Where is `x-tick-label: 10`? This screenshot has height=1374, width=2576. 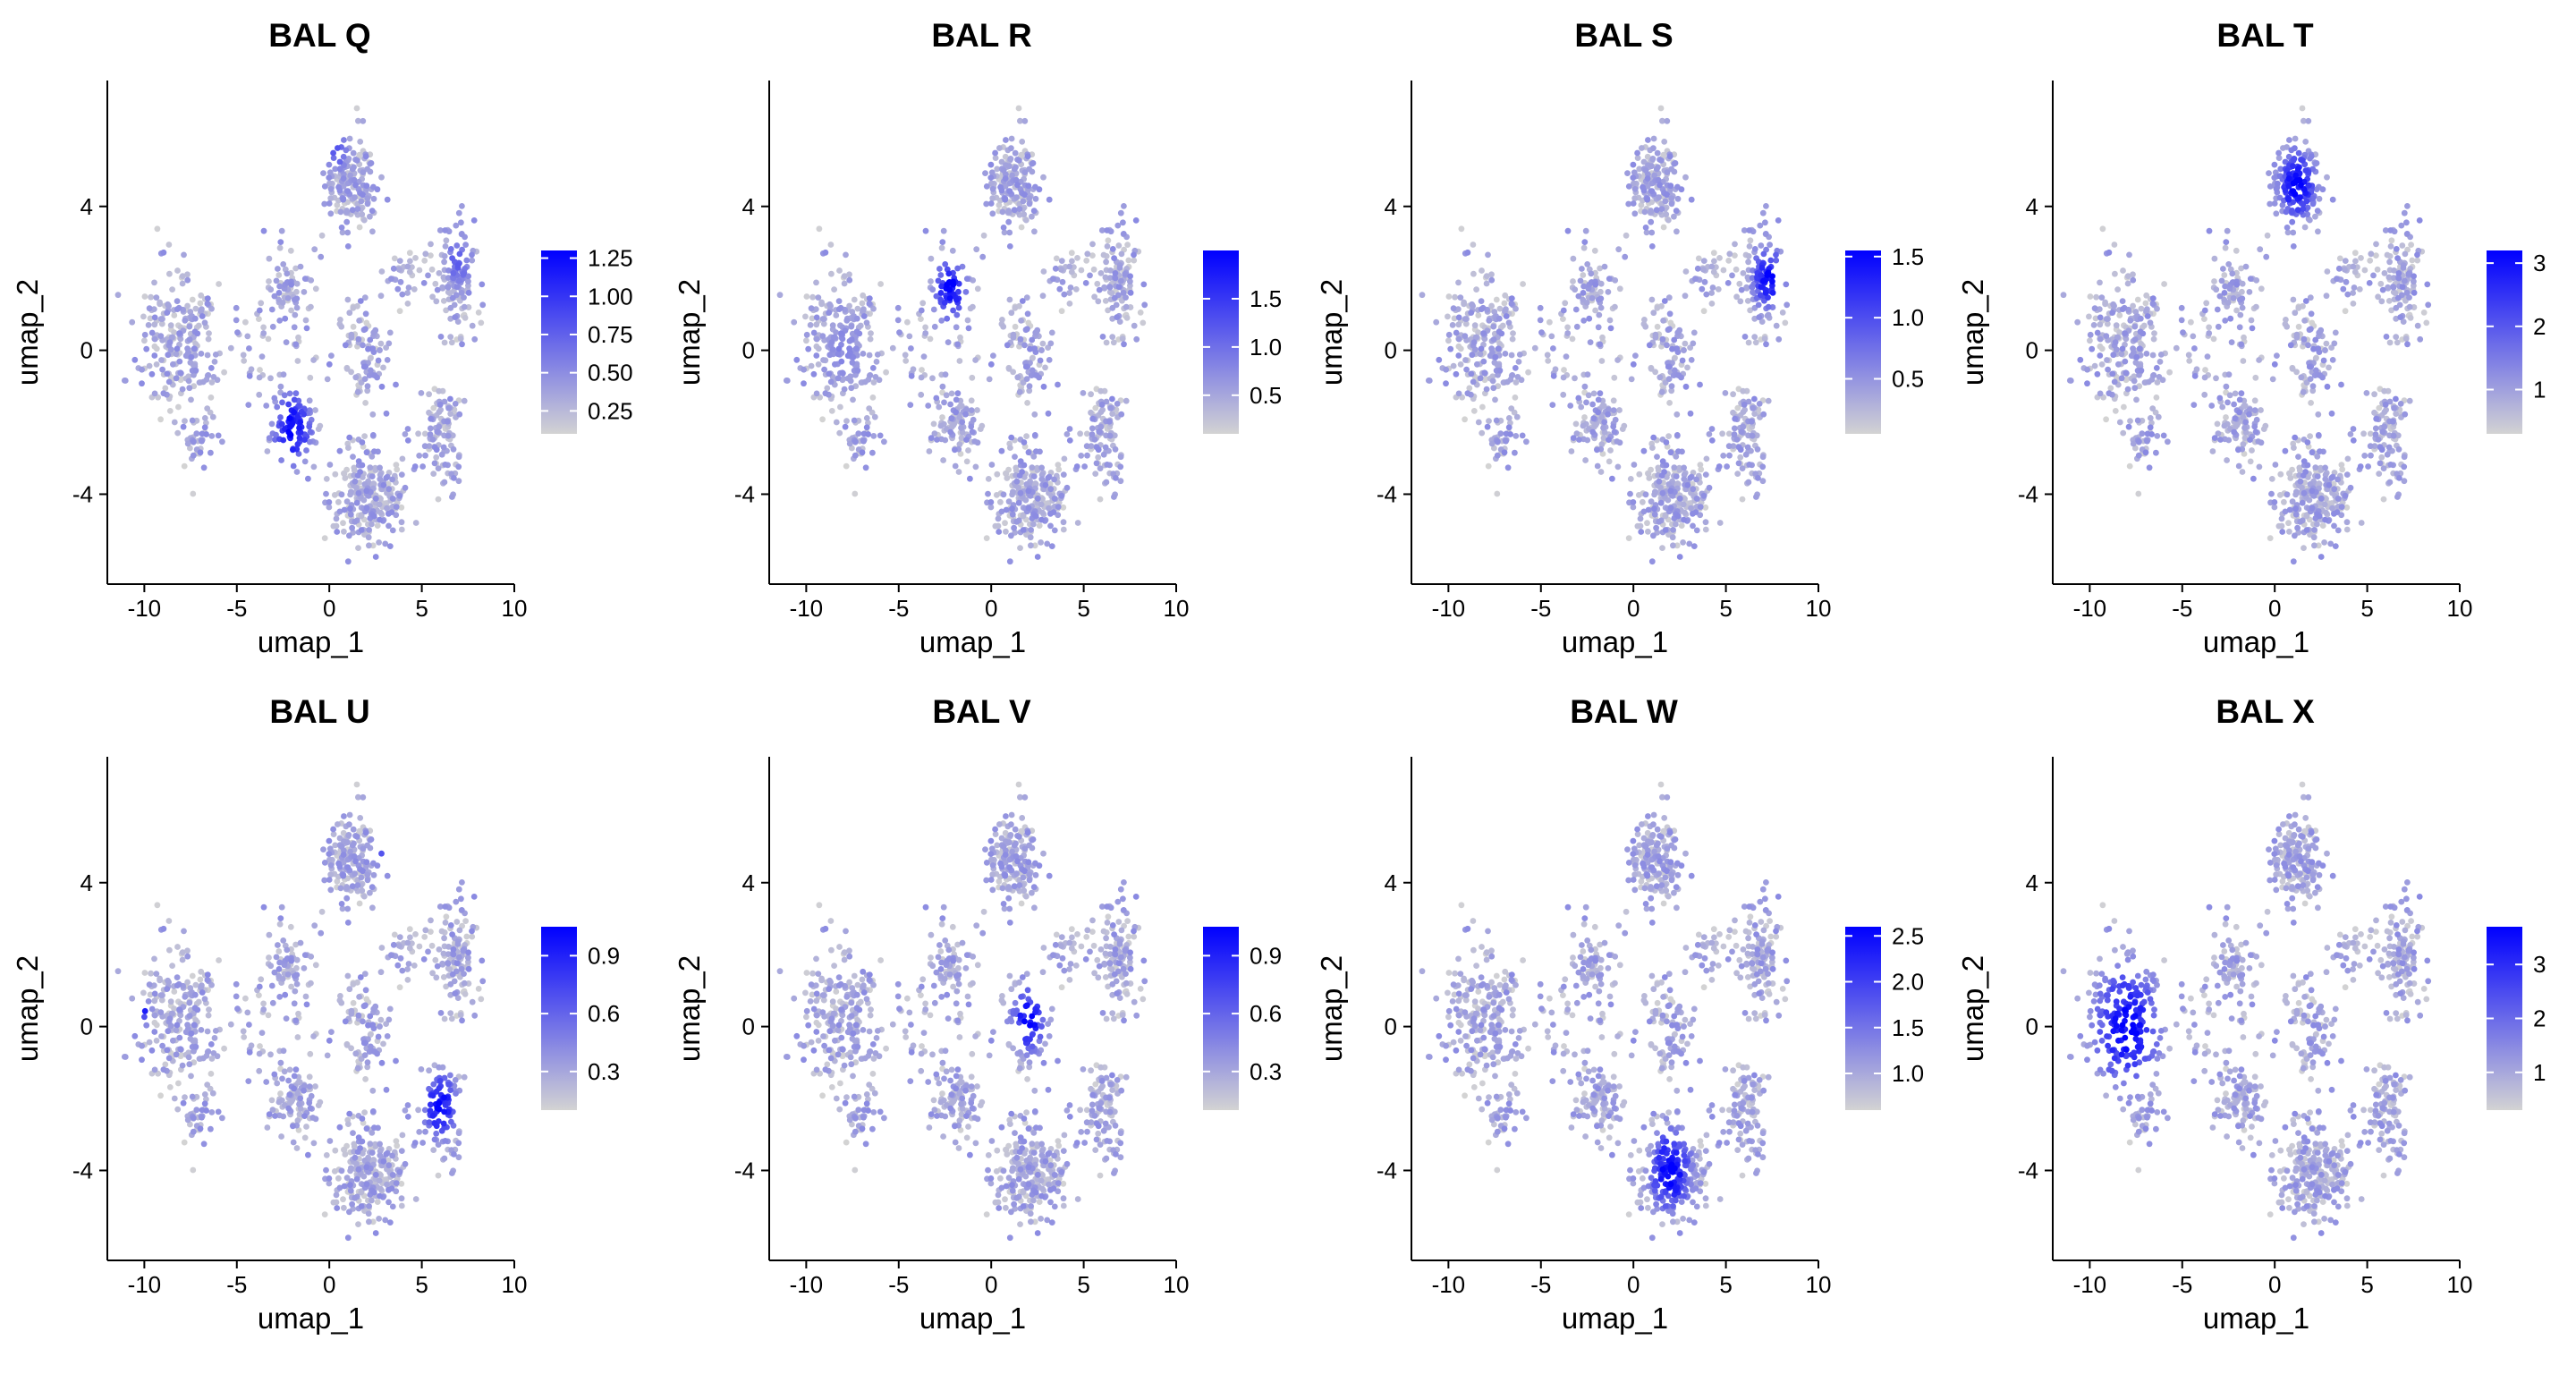 x-tick-label: 10 is located at coordinates (1819, 608).